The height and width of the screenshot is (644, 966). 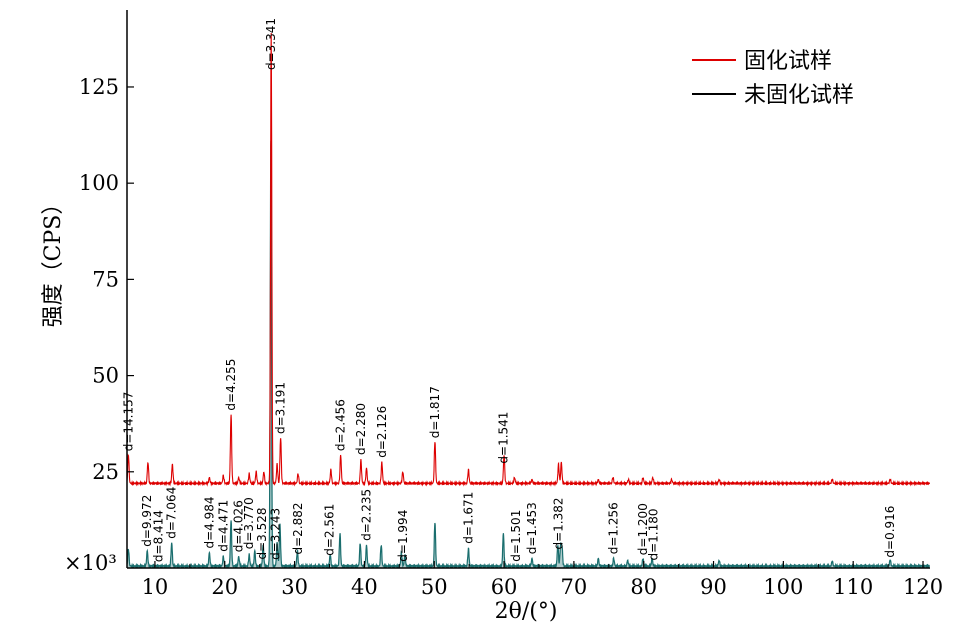 What do you see at coordinates (526, 611) in the screenshot?
I see `x-axis-title: 2θ/(°)` at bounding box center [526, 611].